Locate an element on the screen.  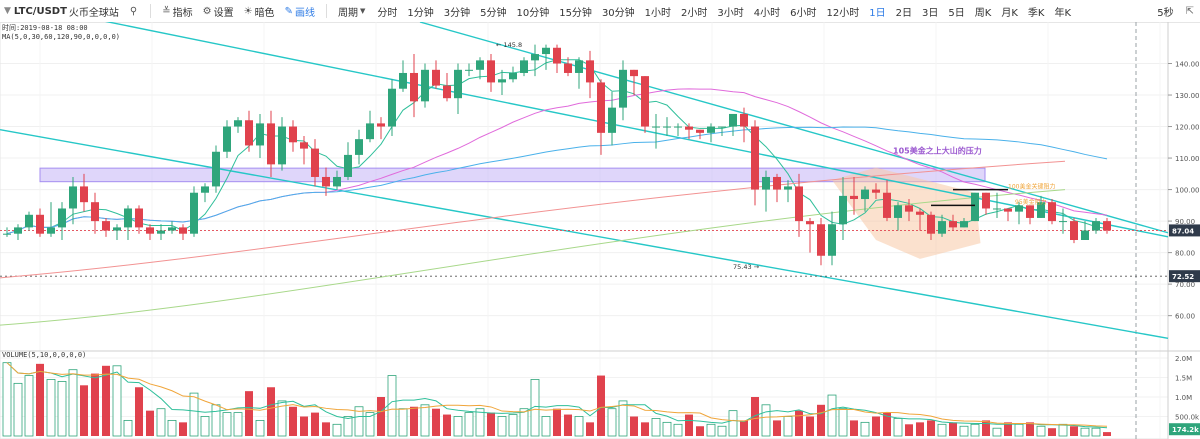
annotation-level95: 95美金阻力 is located at coordinates (1031, 202).